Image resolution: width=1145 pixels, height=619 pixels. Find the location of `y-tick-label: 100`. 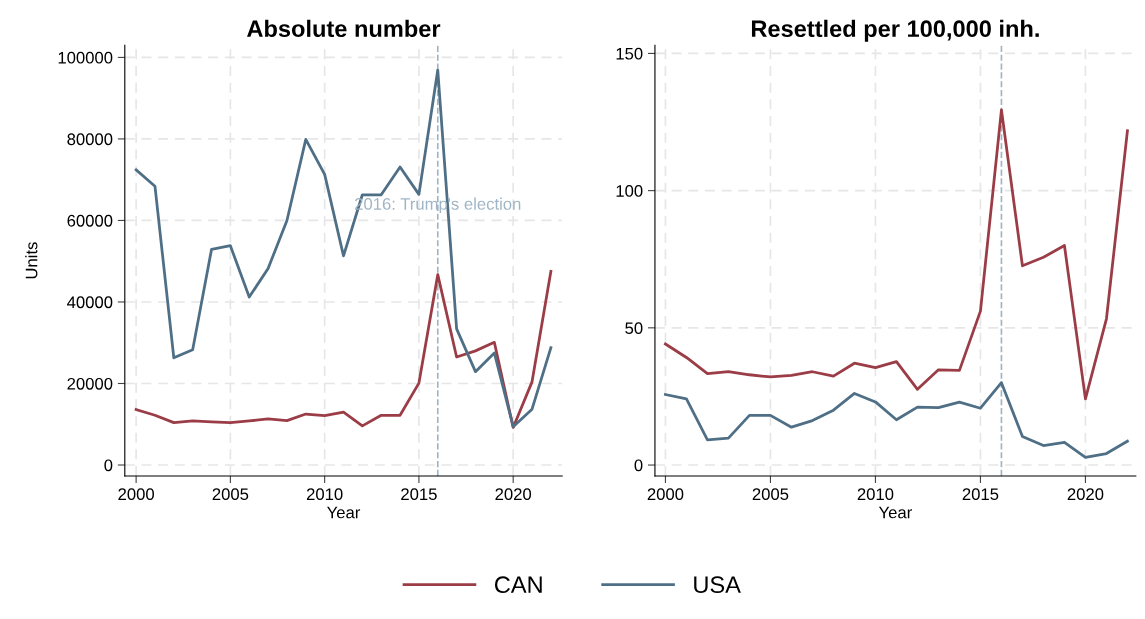

y-tick-label: 100 is located at coordinates (629, 191).